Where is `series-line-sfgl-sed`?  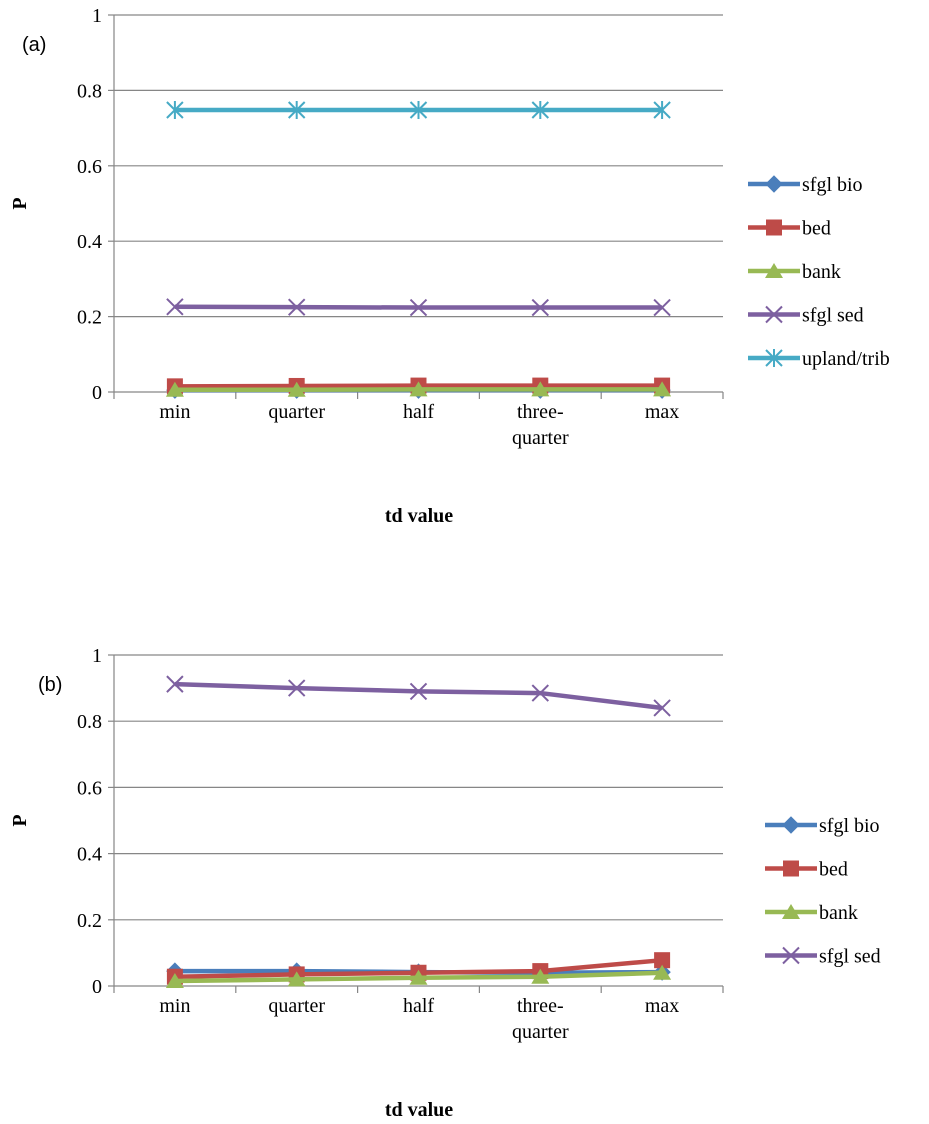
series-line-sfgl-sed is located at coordinates (418, 696).